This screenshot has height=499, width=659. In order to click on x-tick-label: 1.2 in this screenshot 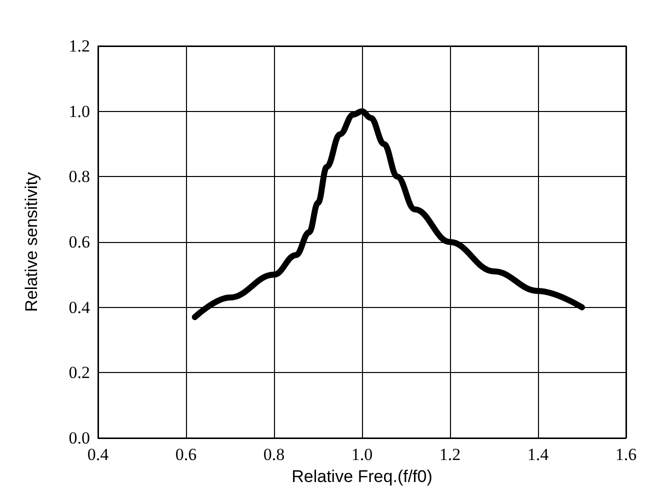, I will do `click(450, 454)`.